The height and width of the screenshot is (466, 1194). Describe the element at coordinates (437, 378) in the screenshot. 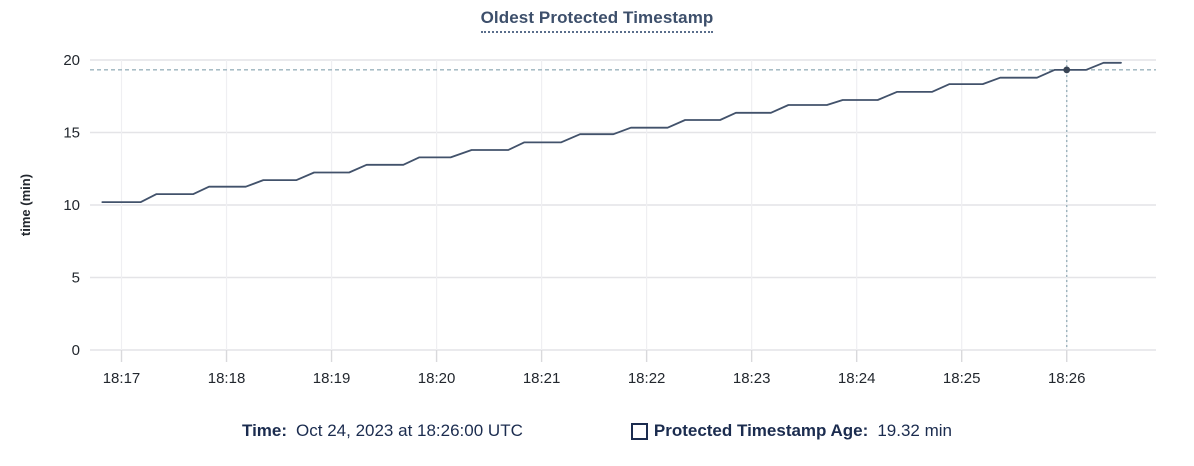

I see `x-tick-label: 18:20` at that location.